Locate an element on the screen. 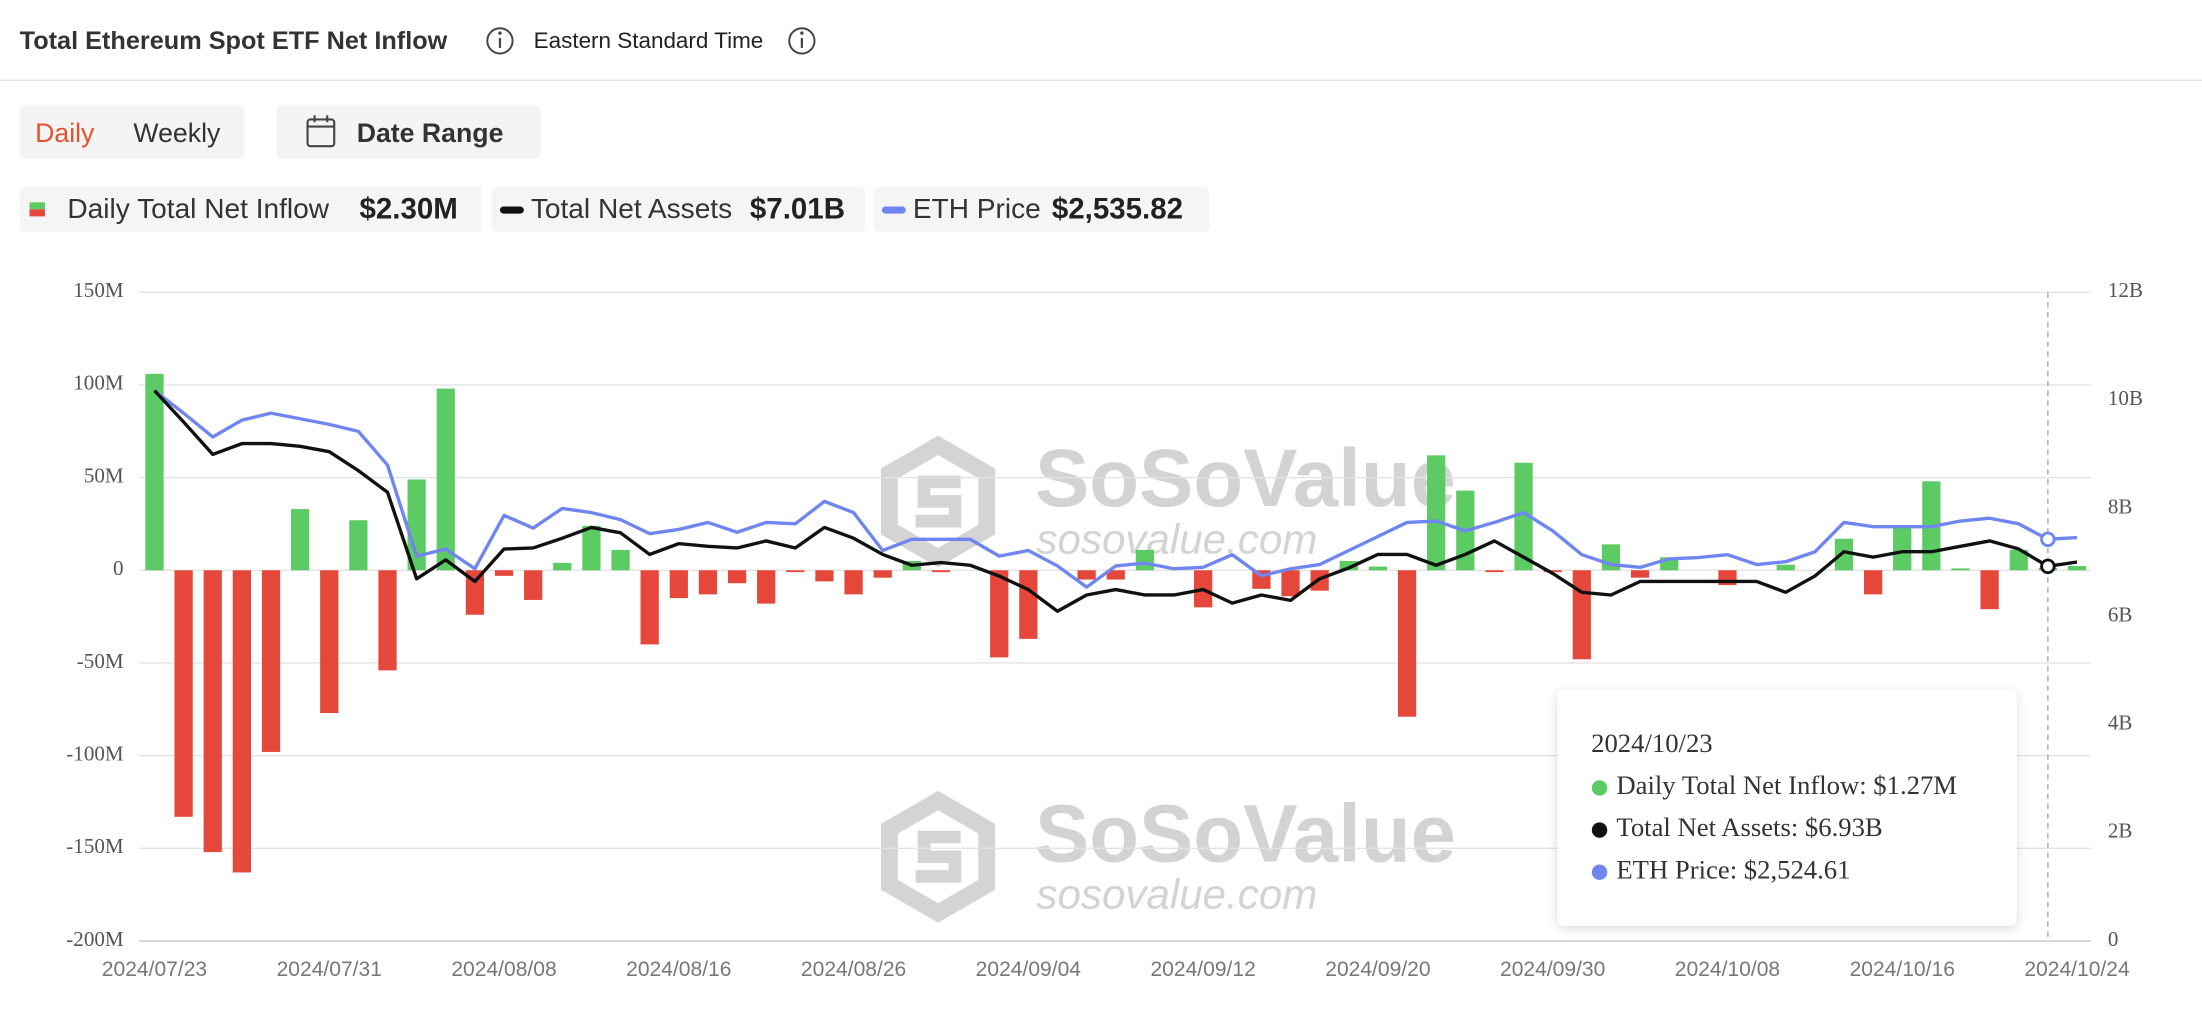 The height and width of the screenshot is (1024, 2202). x-tick-label: 2024/09/04 is located at coordinates (1029, 969).